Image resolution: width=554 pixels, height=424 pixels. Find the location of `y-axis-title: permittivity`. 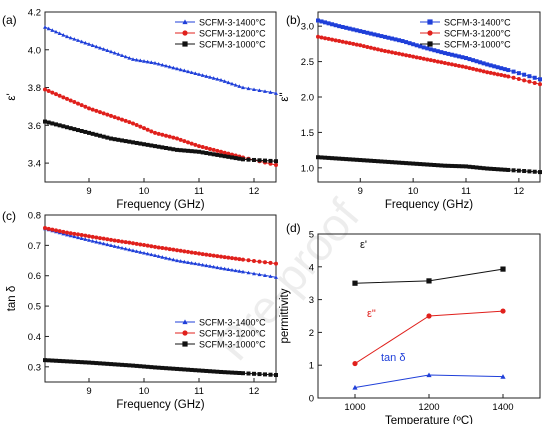

y-axis-title: permittivity is located at coordinates (285, 315).